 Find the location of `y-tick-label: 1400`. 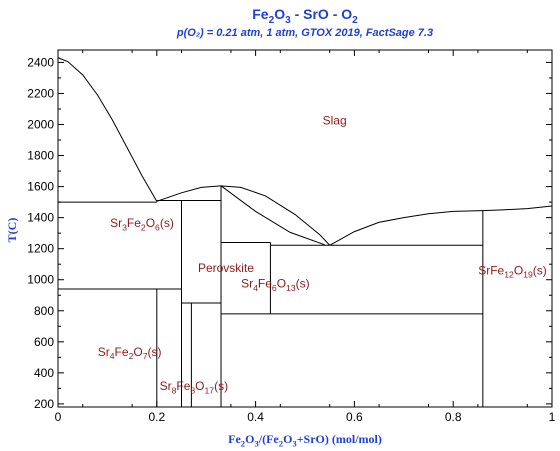

y-tick-label: 1400 is located at coordinates (40, 218).